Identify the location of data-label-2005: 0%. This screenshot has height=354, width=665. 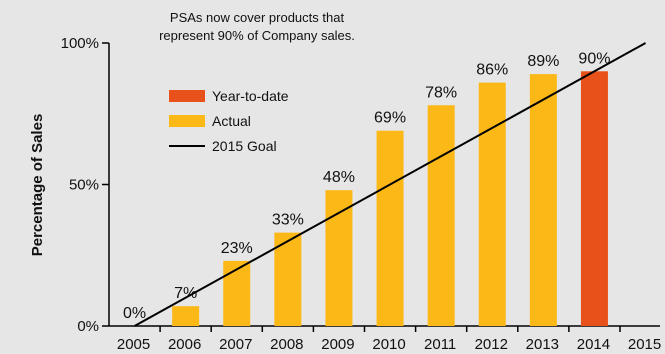
(134, 313).